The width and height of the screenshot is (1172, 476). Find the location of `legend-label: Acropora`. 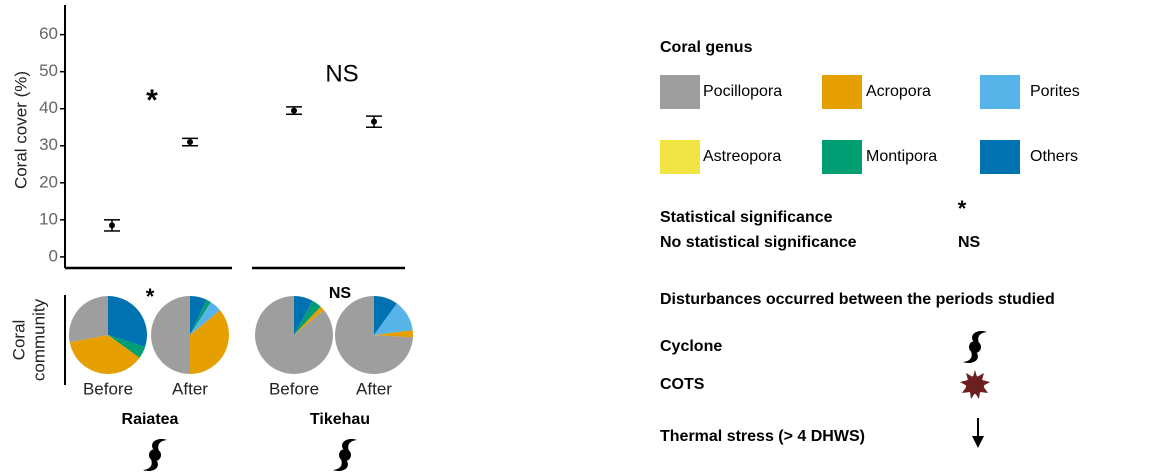

legend-label: Acropora is located at coordinates (898, 91).